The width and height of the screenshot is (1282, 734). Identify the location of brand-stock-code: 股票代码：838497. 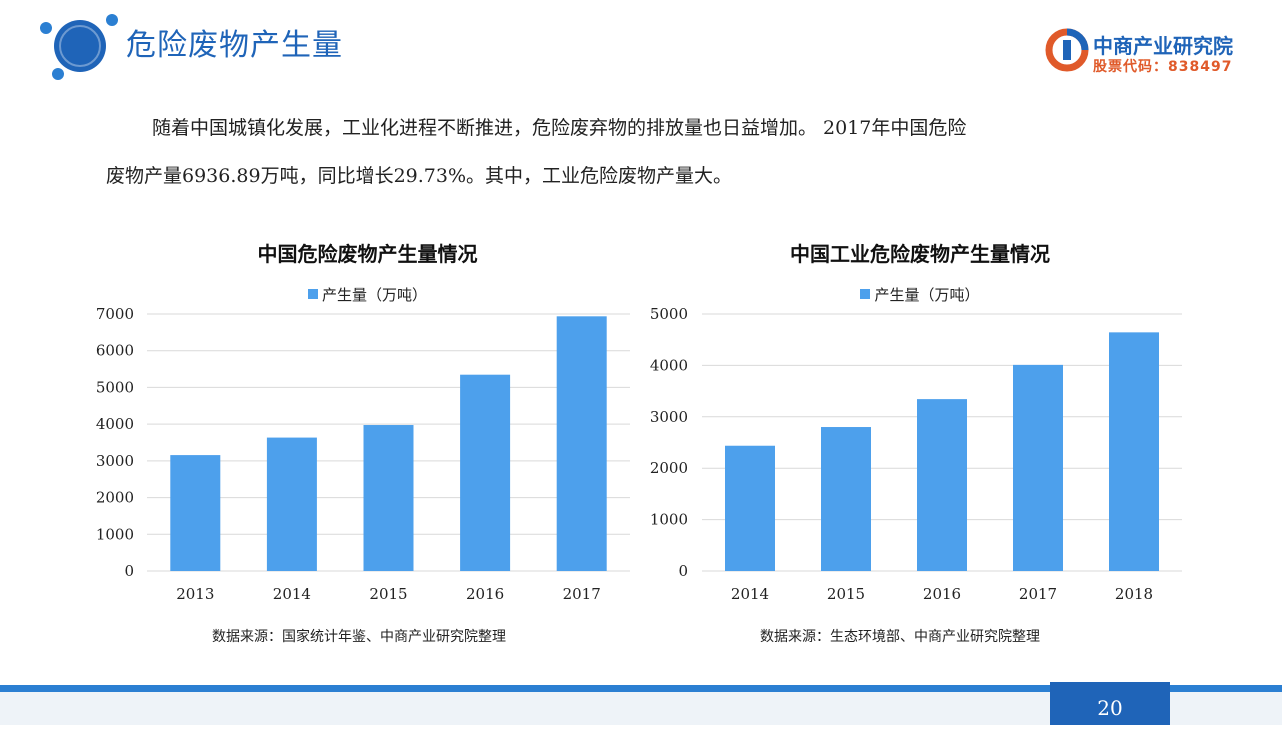
(1163, 67).